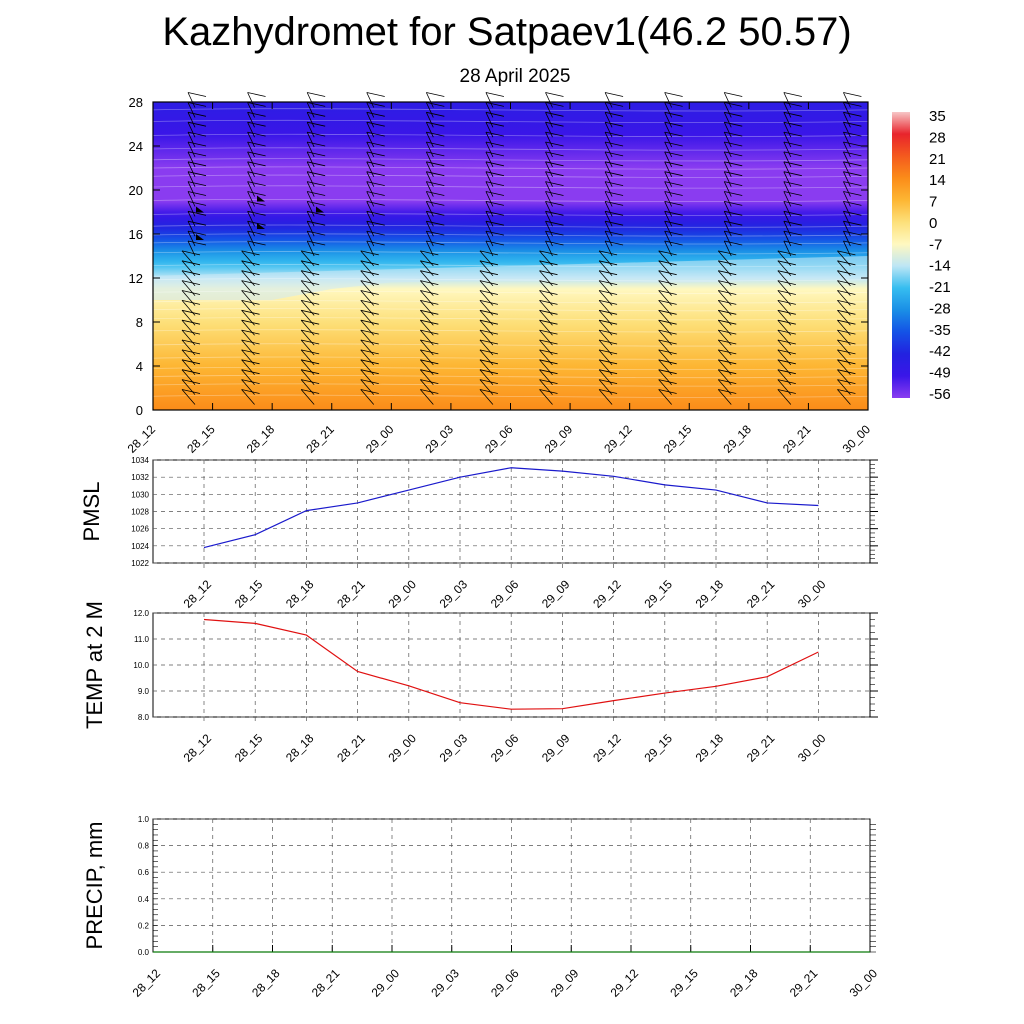 This screenshot has width=1024, height=1024. Describe the element at coordinates (144, 717) in the screenshot. I see `temp2m-y-tick-label: 8.0` at that location.